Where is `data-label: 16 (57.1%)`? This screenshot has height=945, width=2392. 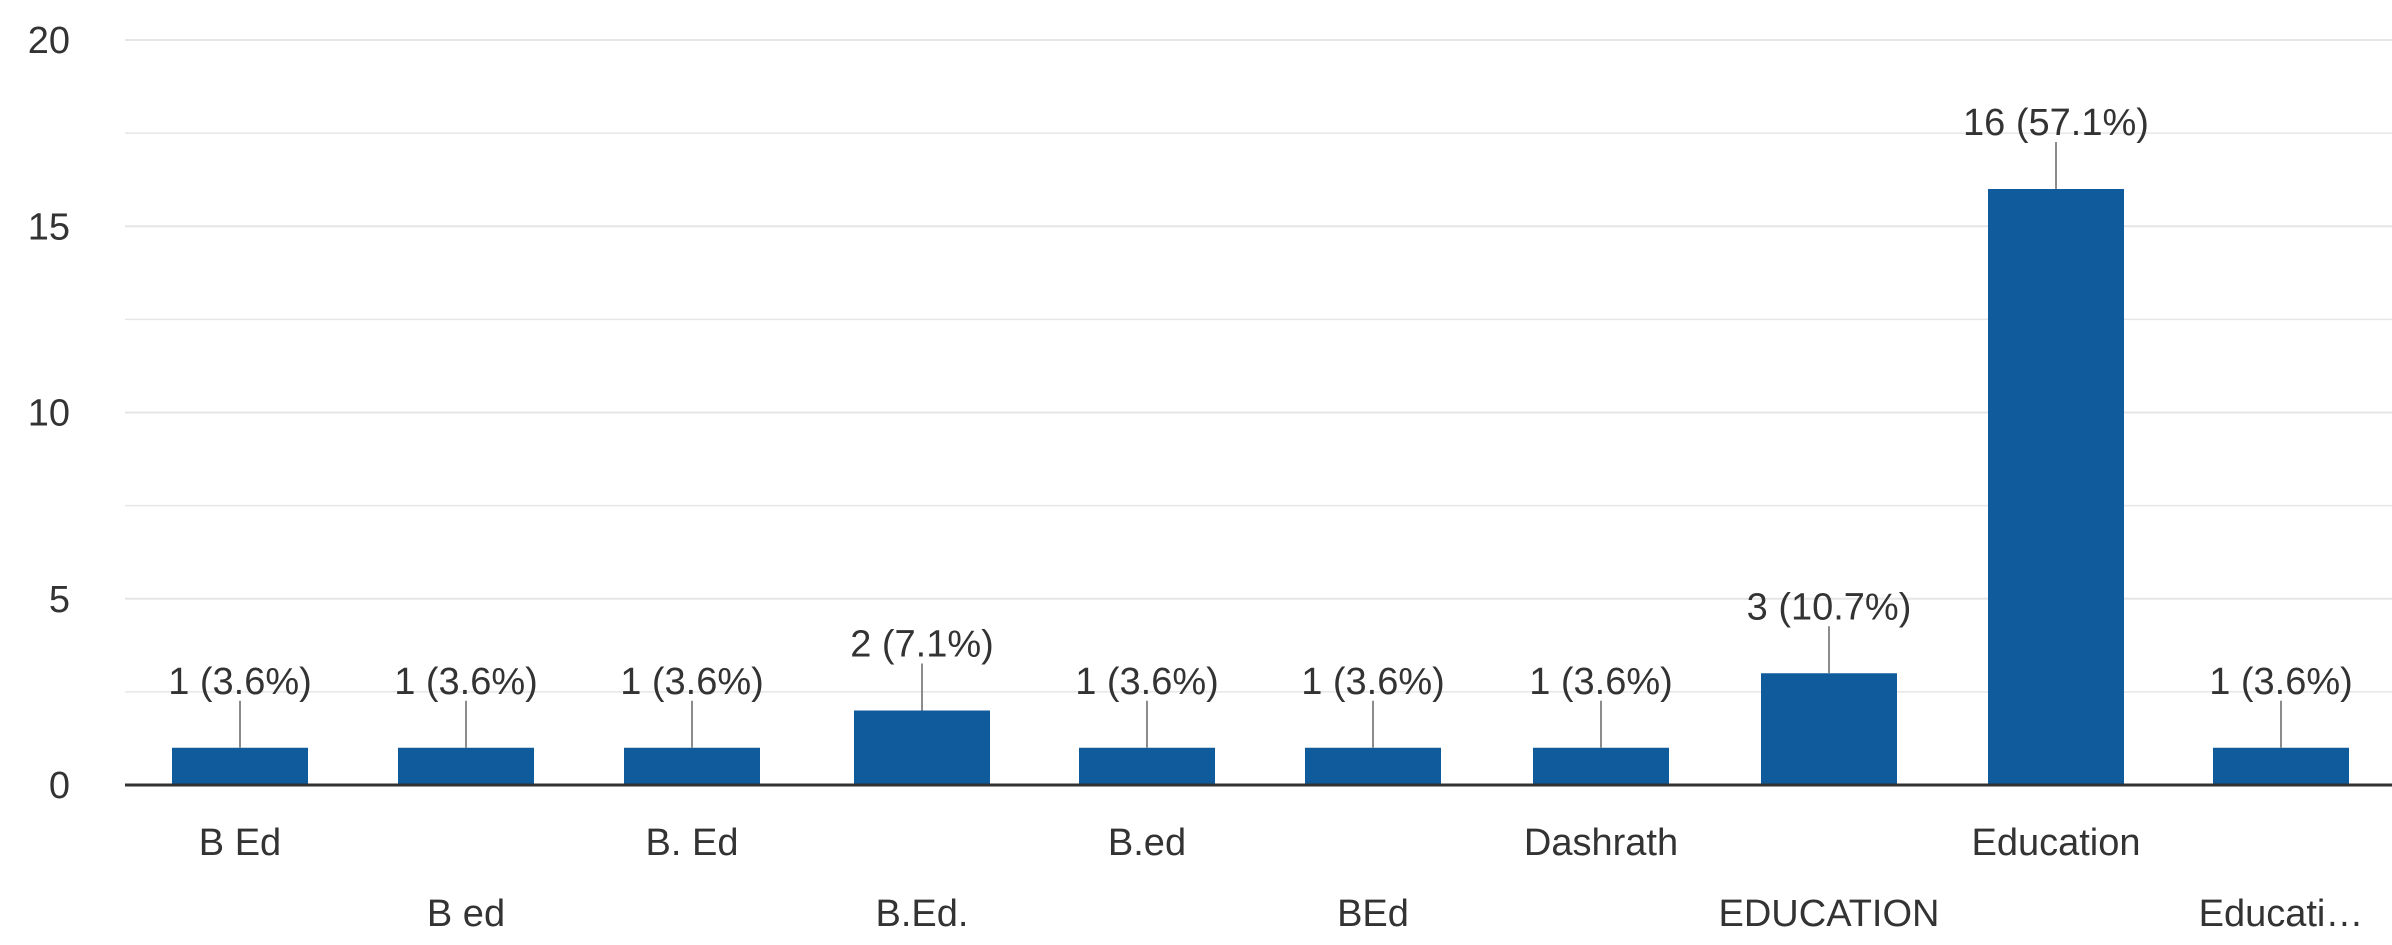
data-label: 16 (57.1%) is located at coordinates (2056, 123).